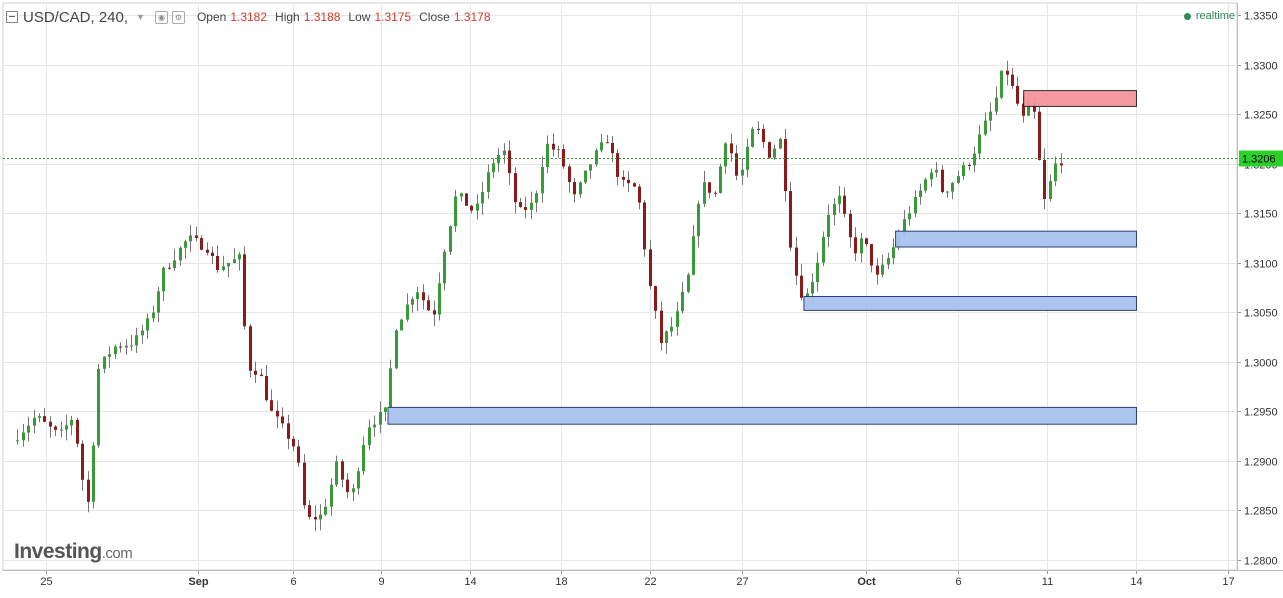  Describe the element at coordinates (12, 17) in the screenshot. I see `collapse-icon` at that location.